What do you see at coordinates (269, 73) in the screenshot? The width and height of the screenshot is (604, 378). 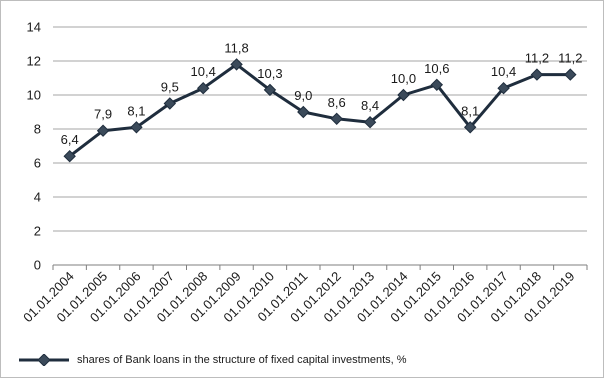 I see `data-label: 10,3` at bounding box center [269, 73].